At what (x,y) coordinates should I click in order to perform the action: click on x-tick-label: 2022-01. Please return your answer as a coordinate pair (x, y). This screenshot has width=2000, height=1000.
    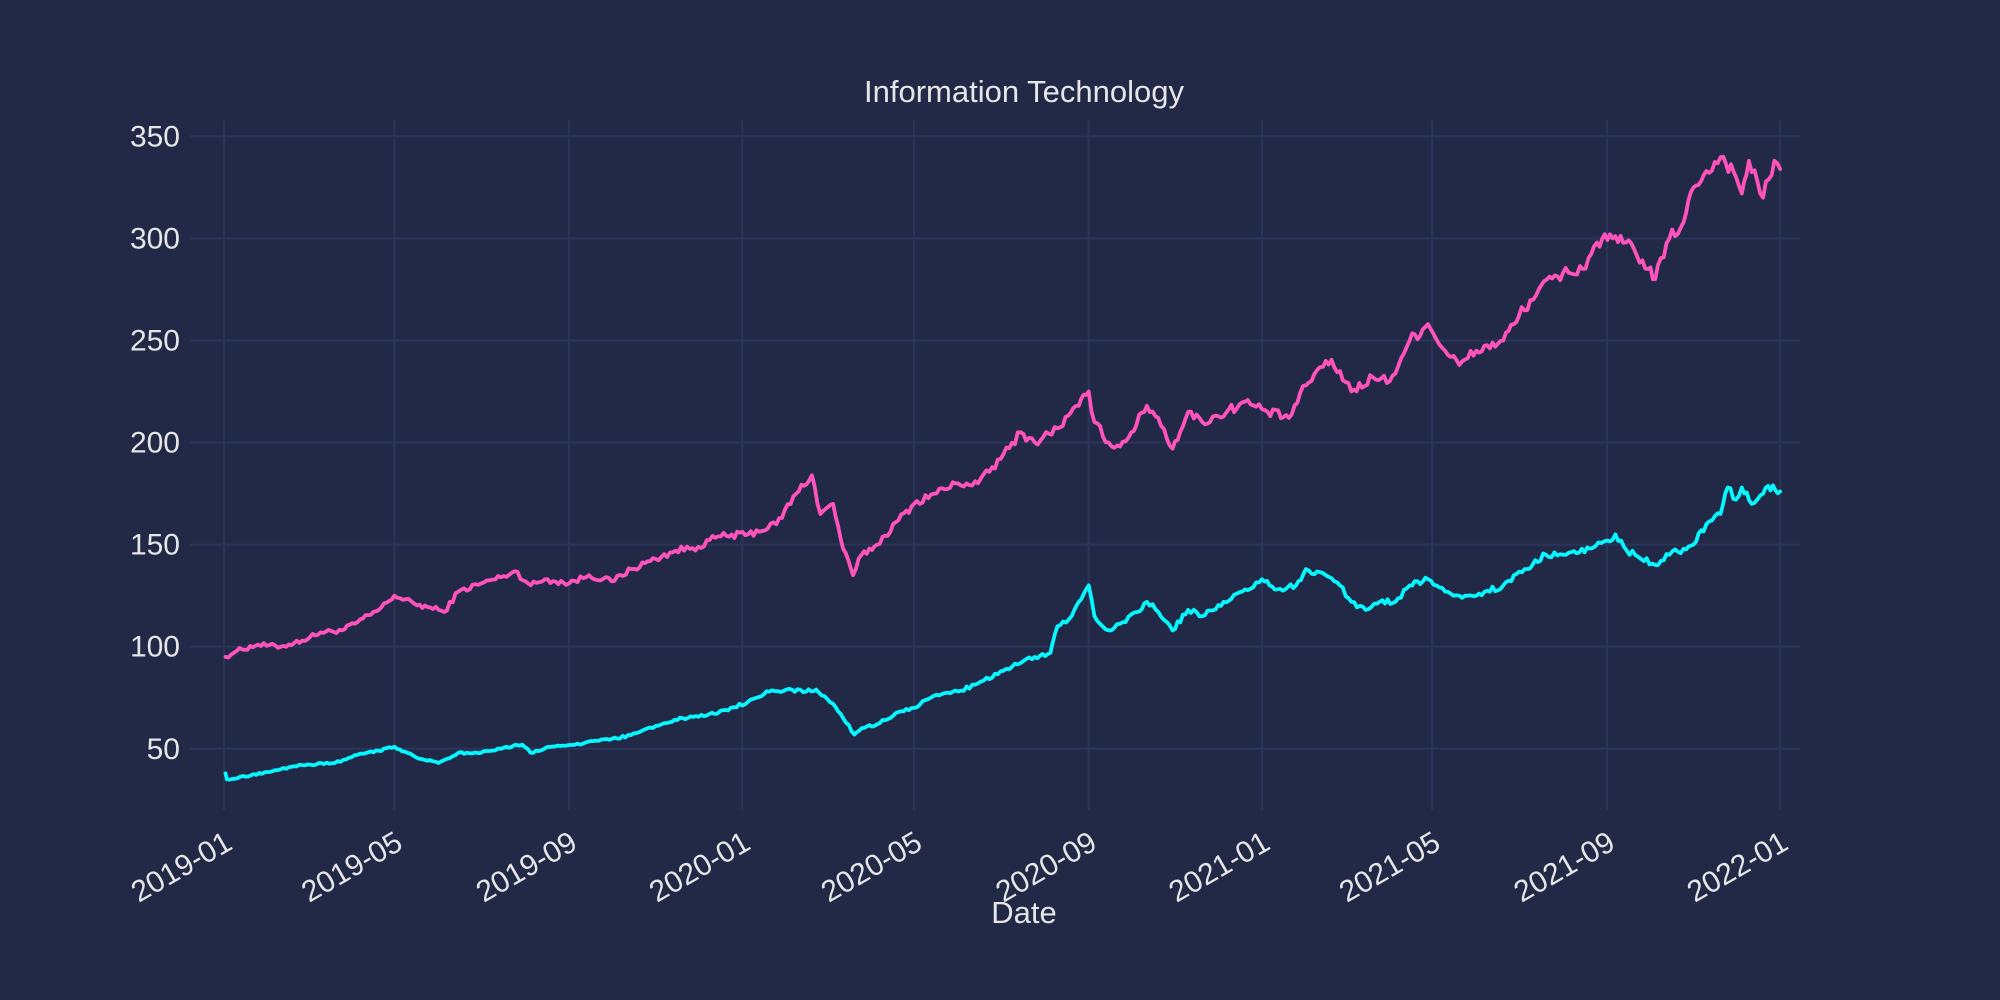
    Looking at the image, I should click on (1738, 867).